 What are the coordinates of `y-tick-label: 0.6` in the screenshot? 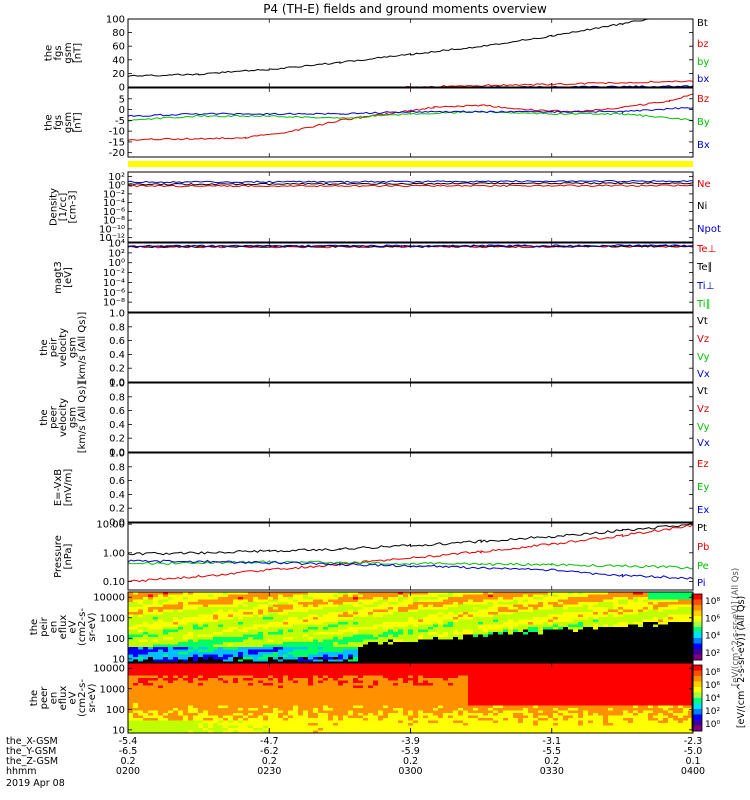 It's located at (117, 341).